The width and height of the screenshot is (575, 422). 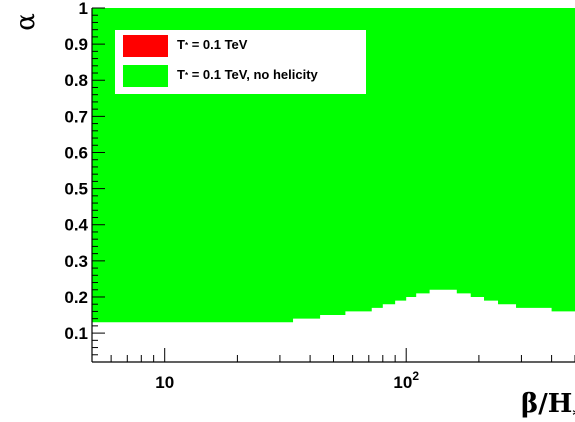 What do you see at coordinates (333, 355) in the screenshot?
I see `x-axis-ticks` at bounding box center [333, 355].